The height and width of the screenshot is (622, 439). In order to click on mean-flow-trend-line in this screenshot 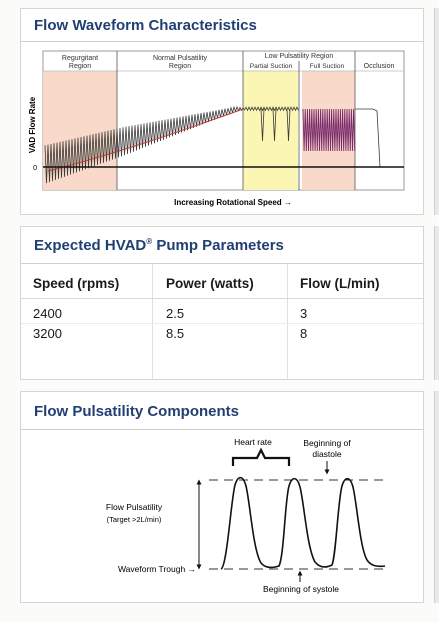, I will do `click(145, 140)`.